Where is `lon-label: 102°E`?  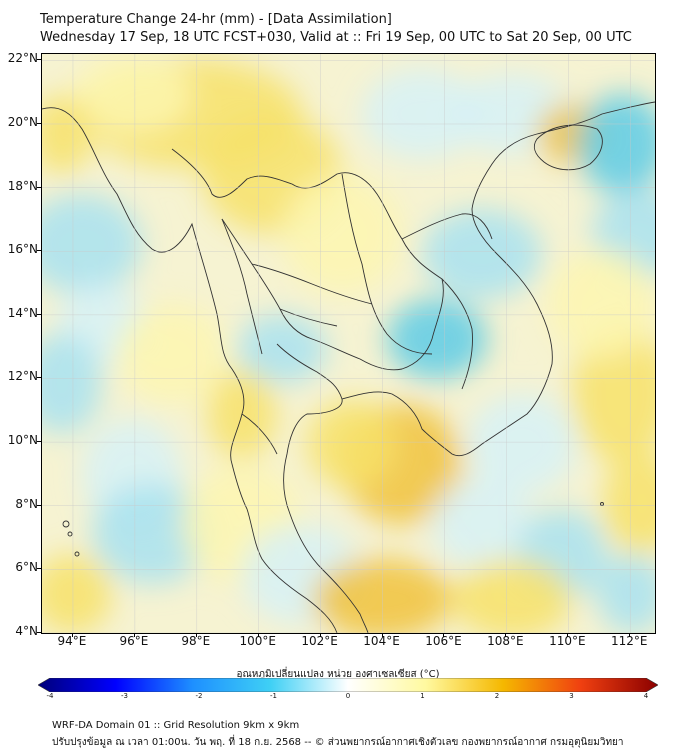 lon-label: 102°E is located at coordinates (319, 641).